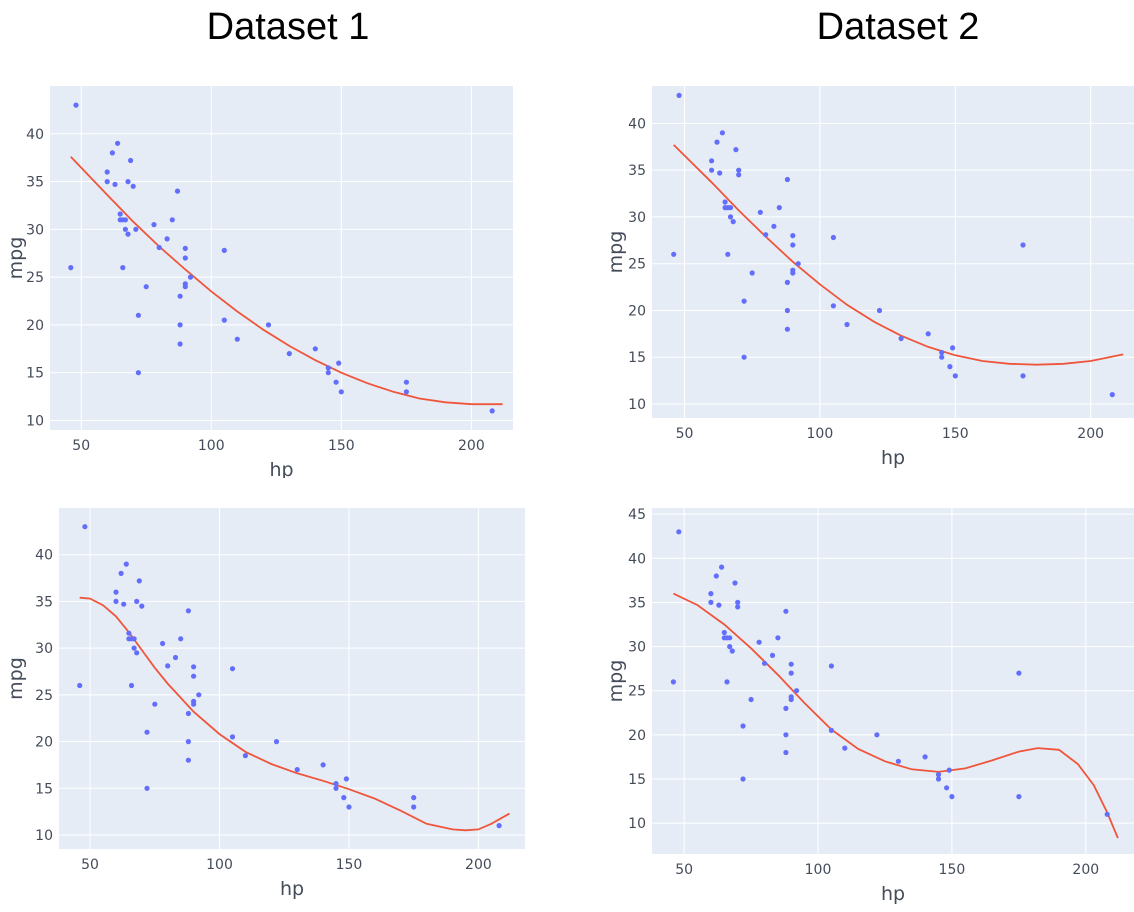 This screenshot has height=912, width=1134. What do you see at coordinates (35, 326) in the screenshot?
I see `y-tick-label: 20` at bounding box center [35, 326].